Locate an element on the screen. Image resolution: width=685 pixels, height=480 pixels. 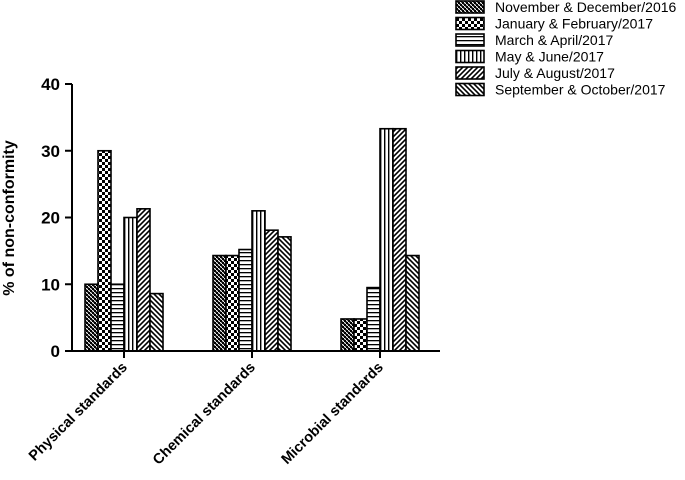
y-tick-label: 20 is located at coordinates (50, 218).